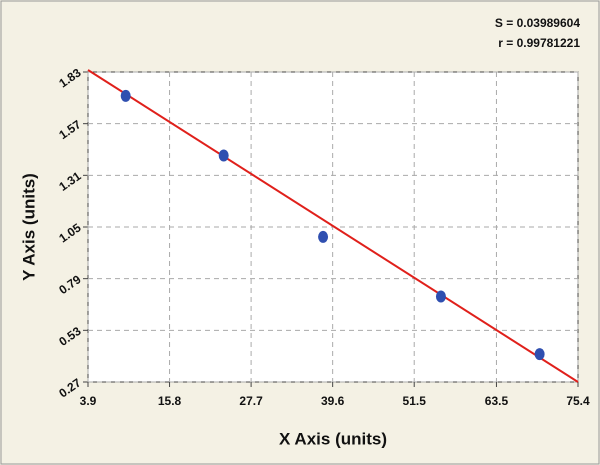 This screenshot has height=465, width=600. I want to click on x-tick-label: 3.9, so click(88, 401).